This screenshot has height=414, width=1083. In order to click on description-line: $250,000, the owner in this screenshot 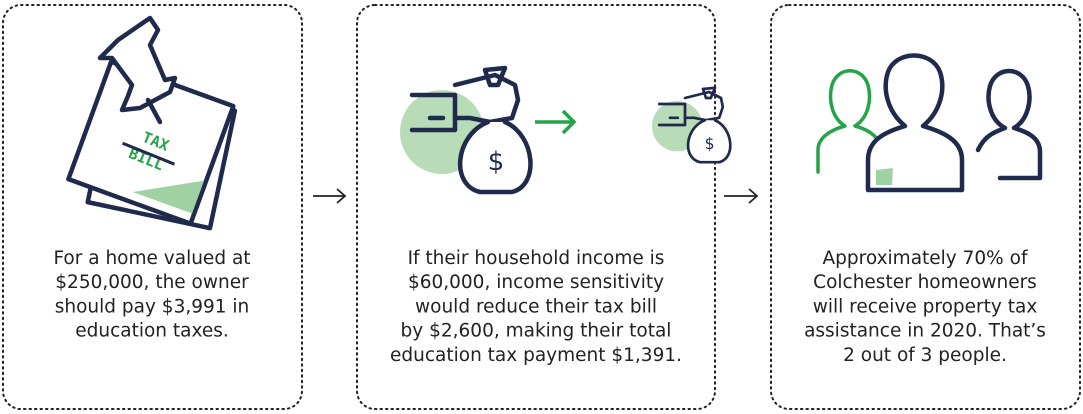, I will do `click(152, 282)`.